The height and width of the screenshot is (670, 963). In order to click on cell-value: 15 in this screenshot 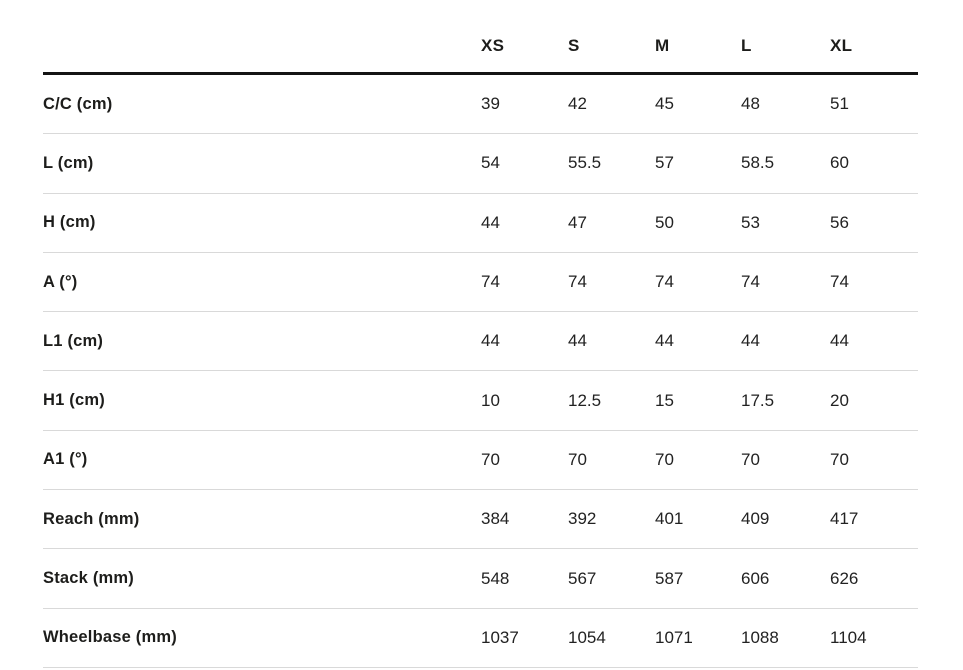, I will do `click(664, 400)`.